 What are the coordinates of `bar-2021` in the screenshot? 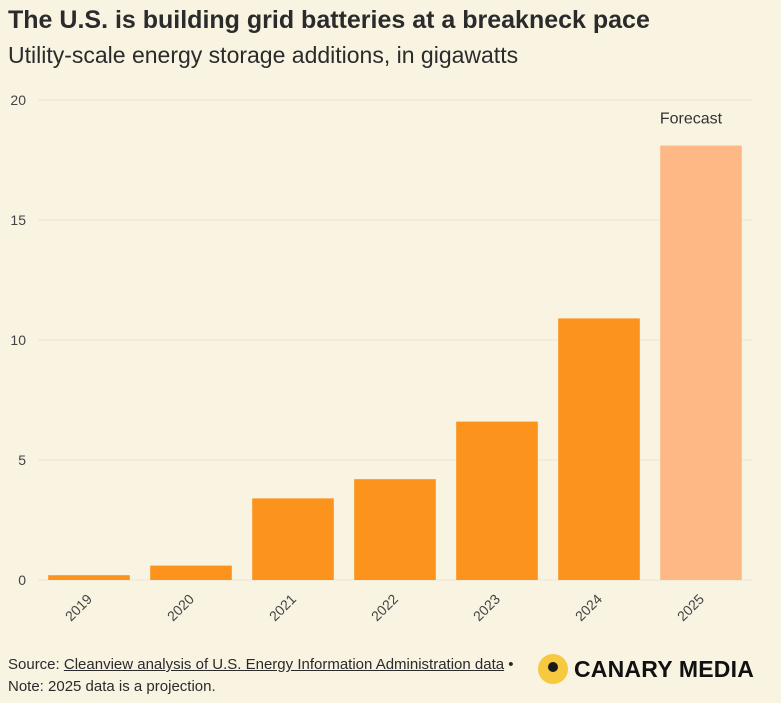 It's located at (293, 539).